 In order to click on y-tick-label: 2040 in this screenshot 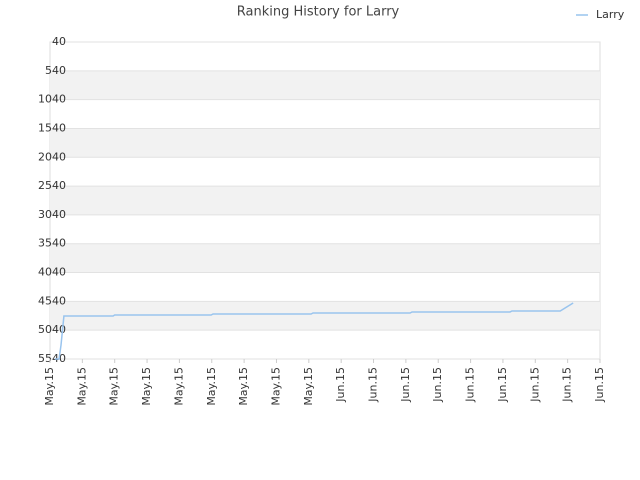, I will do `click(52, 156)`.